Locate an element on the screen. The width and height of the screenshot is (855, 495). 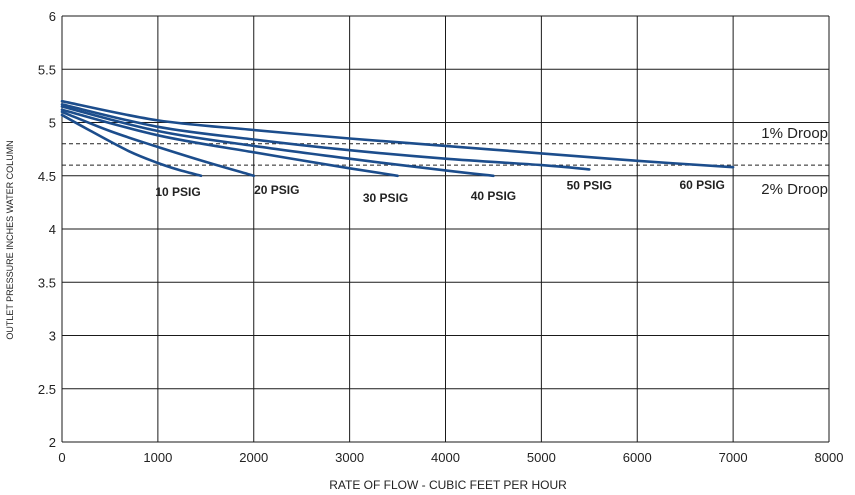
series-line-20-psig is located at coordinates (158, 144).